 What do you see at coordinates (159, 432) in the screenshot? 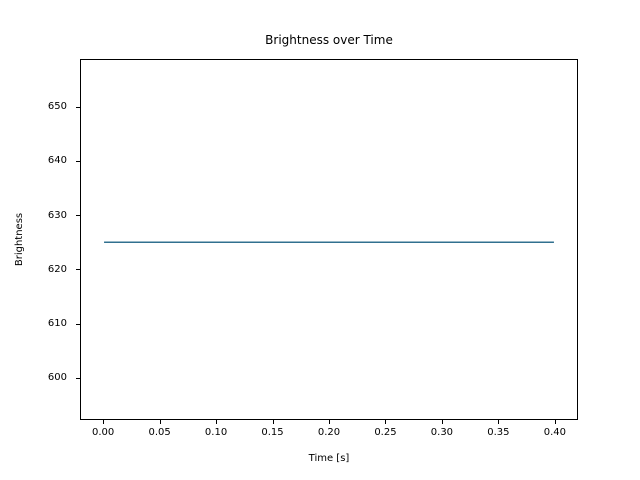
I see `x-tick-label: 0.05` at bounding box center [159, 432].